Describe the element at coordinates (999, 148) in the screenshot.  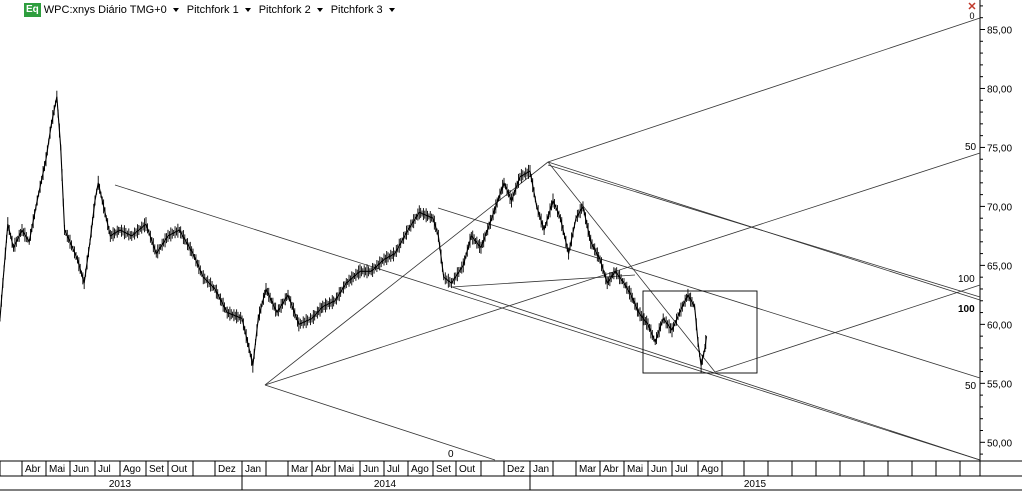
I see `y-tick-label: 75,00` at that location.